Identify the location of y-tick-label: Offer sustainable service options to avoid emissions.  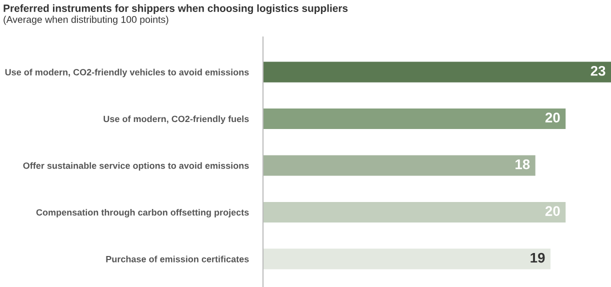
(136, 166).